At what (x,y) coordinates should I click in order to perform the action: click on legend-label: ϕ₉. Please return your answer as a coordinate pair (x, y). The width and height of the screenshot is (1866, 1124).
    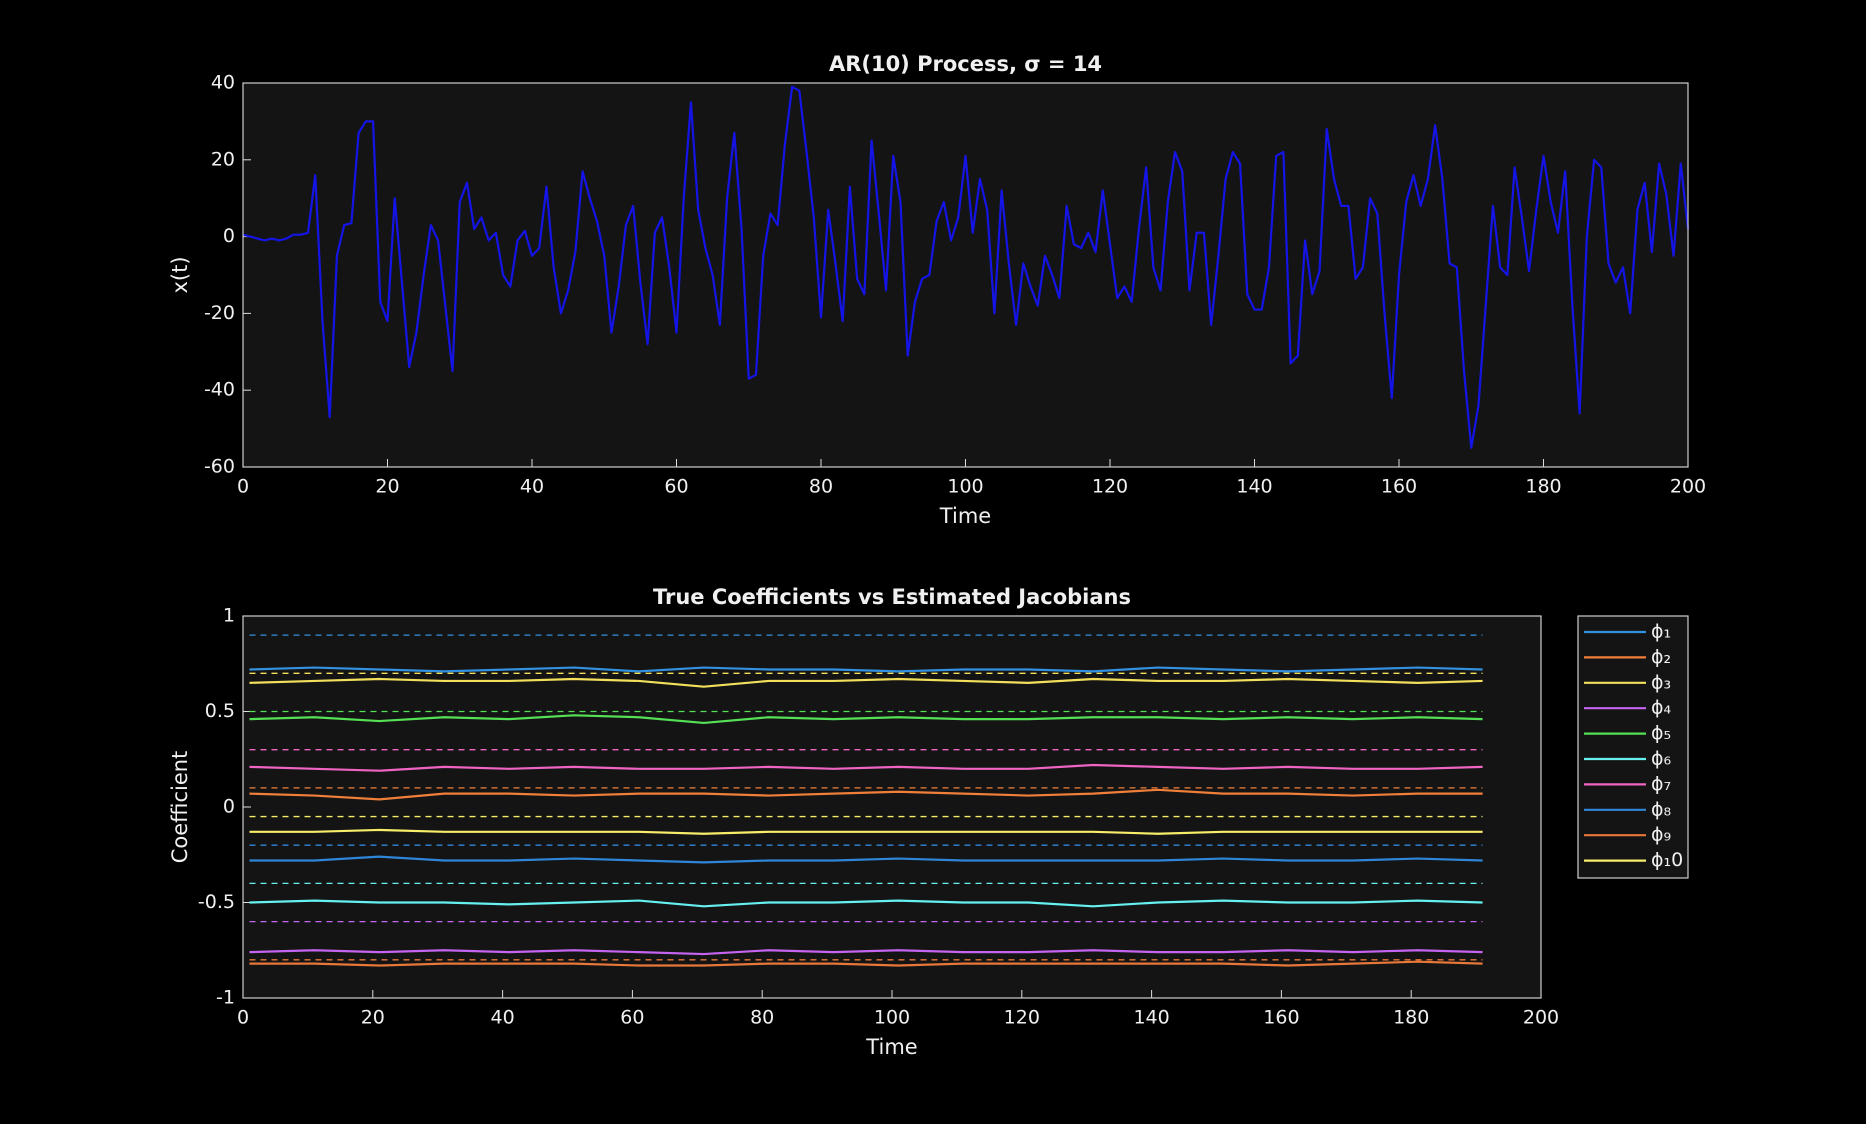
    Looking at the image, I should click on (1661, 835).